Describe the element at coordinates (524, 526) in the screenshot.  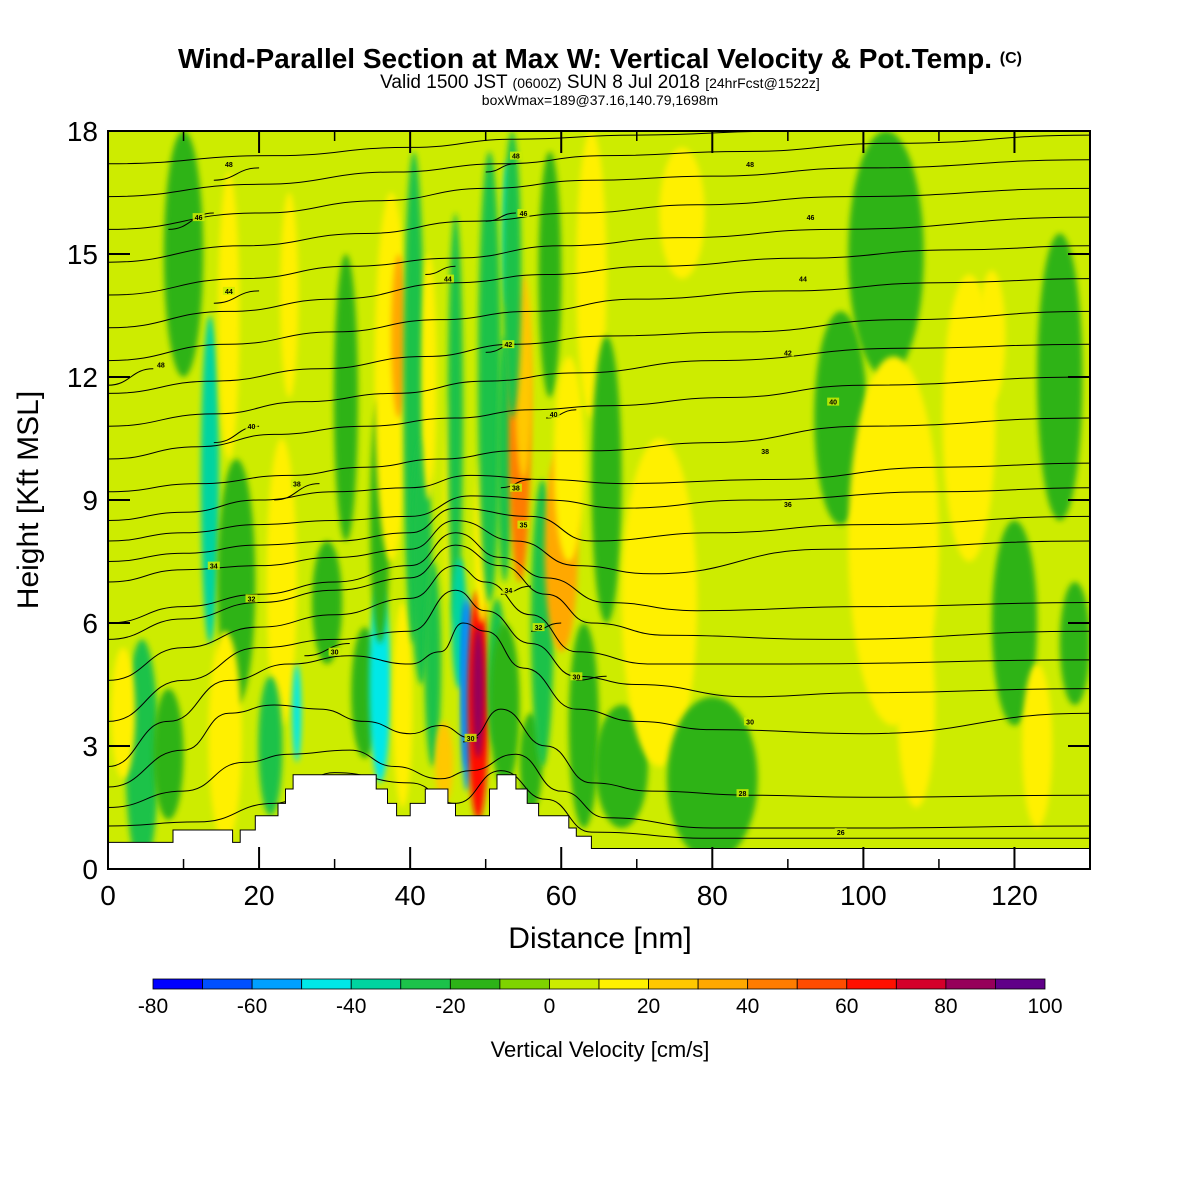
I see `isentrope-label: 35` at that location.